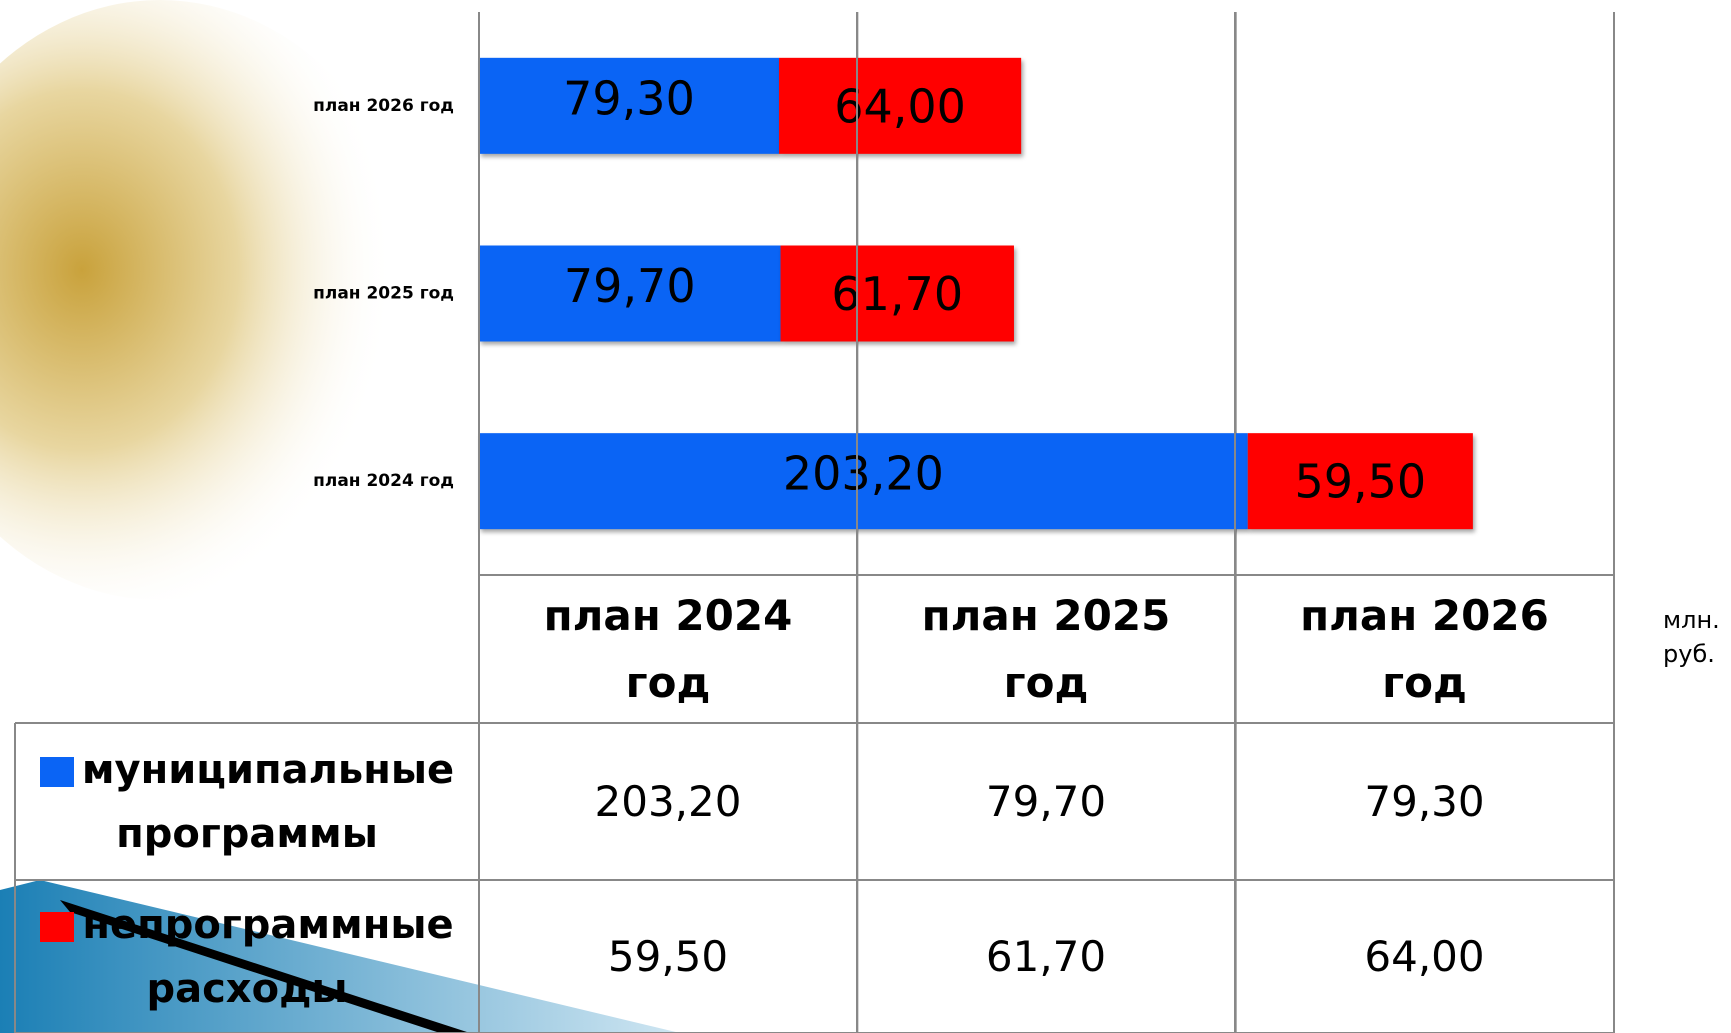  I want to click on legend-entry: непрограммные расходы, so click(247, 957).